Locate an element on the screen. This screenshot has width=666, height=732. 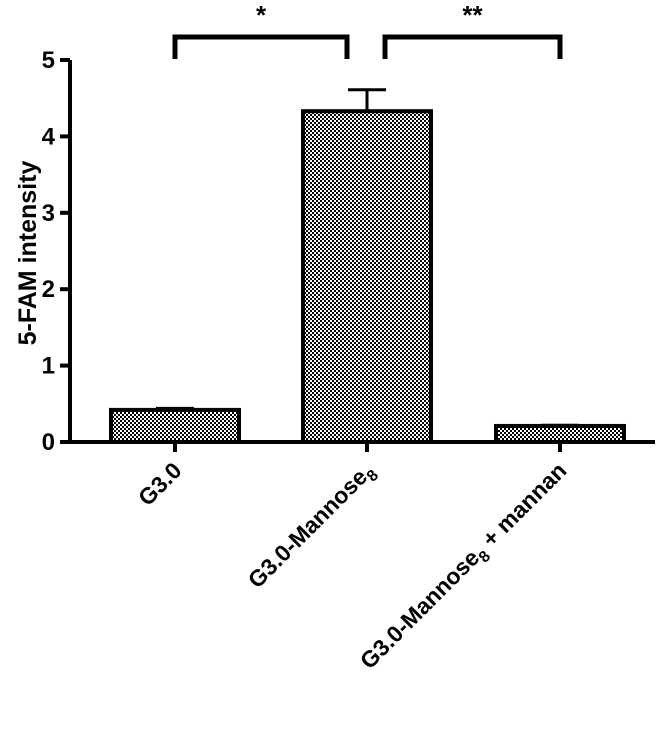
x-category-label-2: G3.0-Mannose8 is located at coordinates (312, 526).